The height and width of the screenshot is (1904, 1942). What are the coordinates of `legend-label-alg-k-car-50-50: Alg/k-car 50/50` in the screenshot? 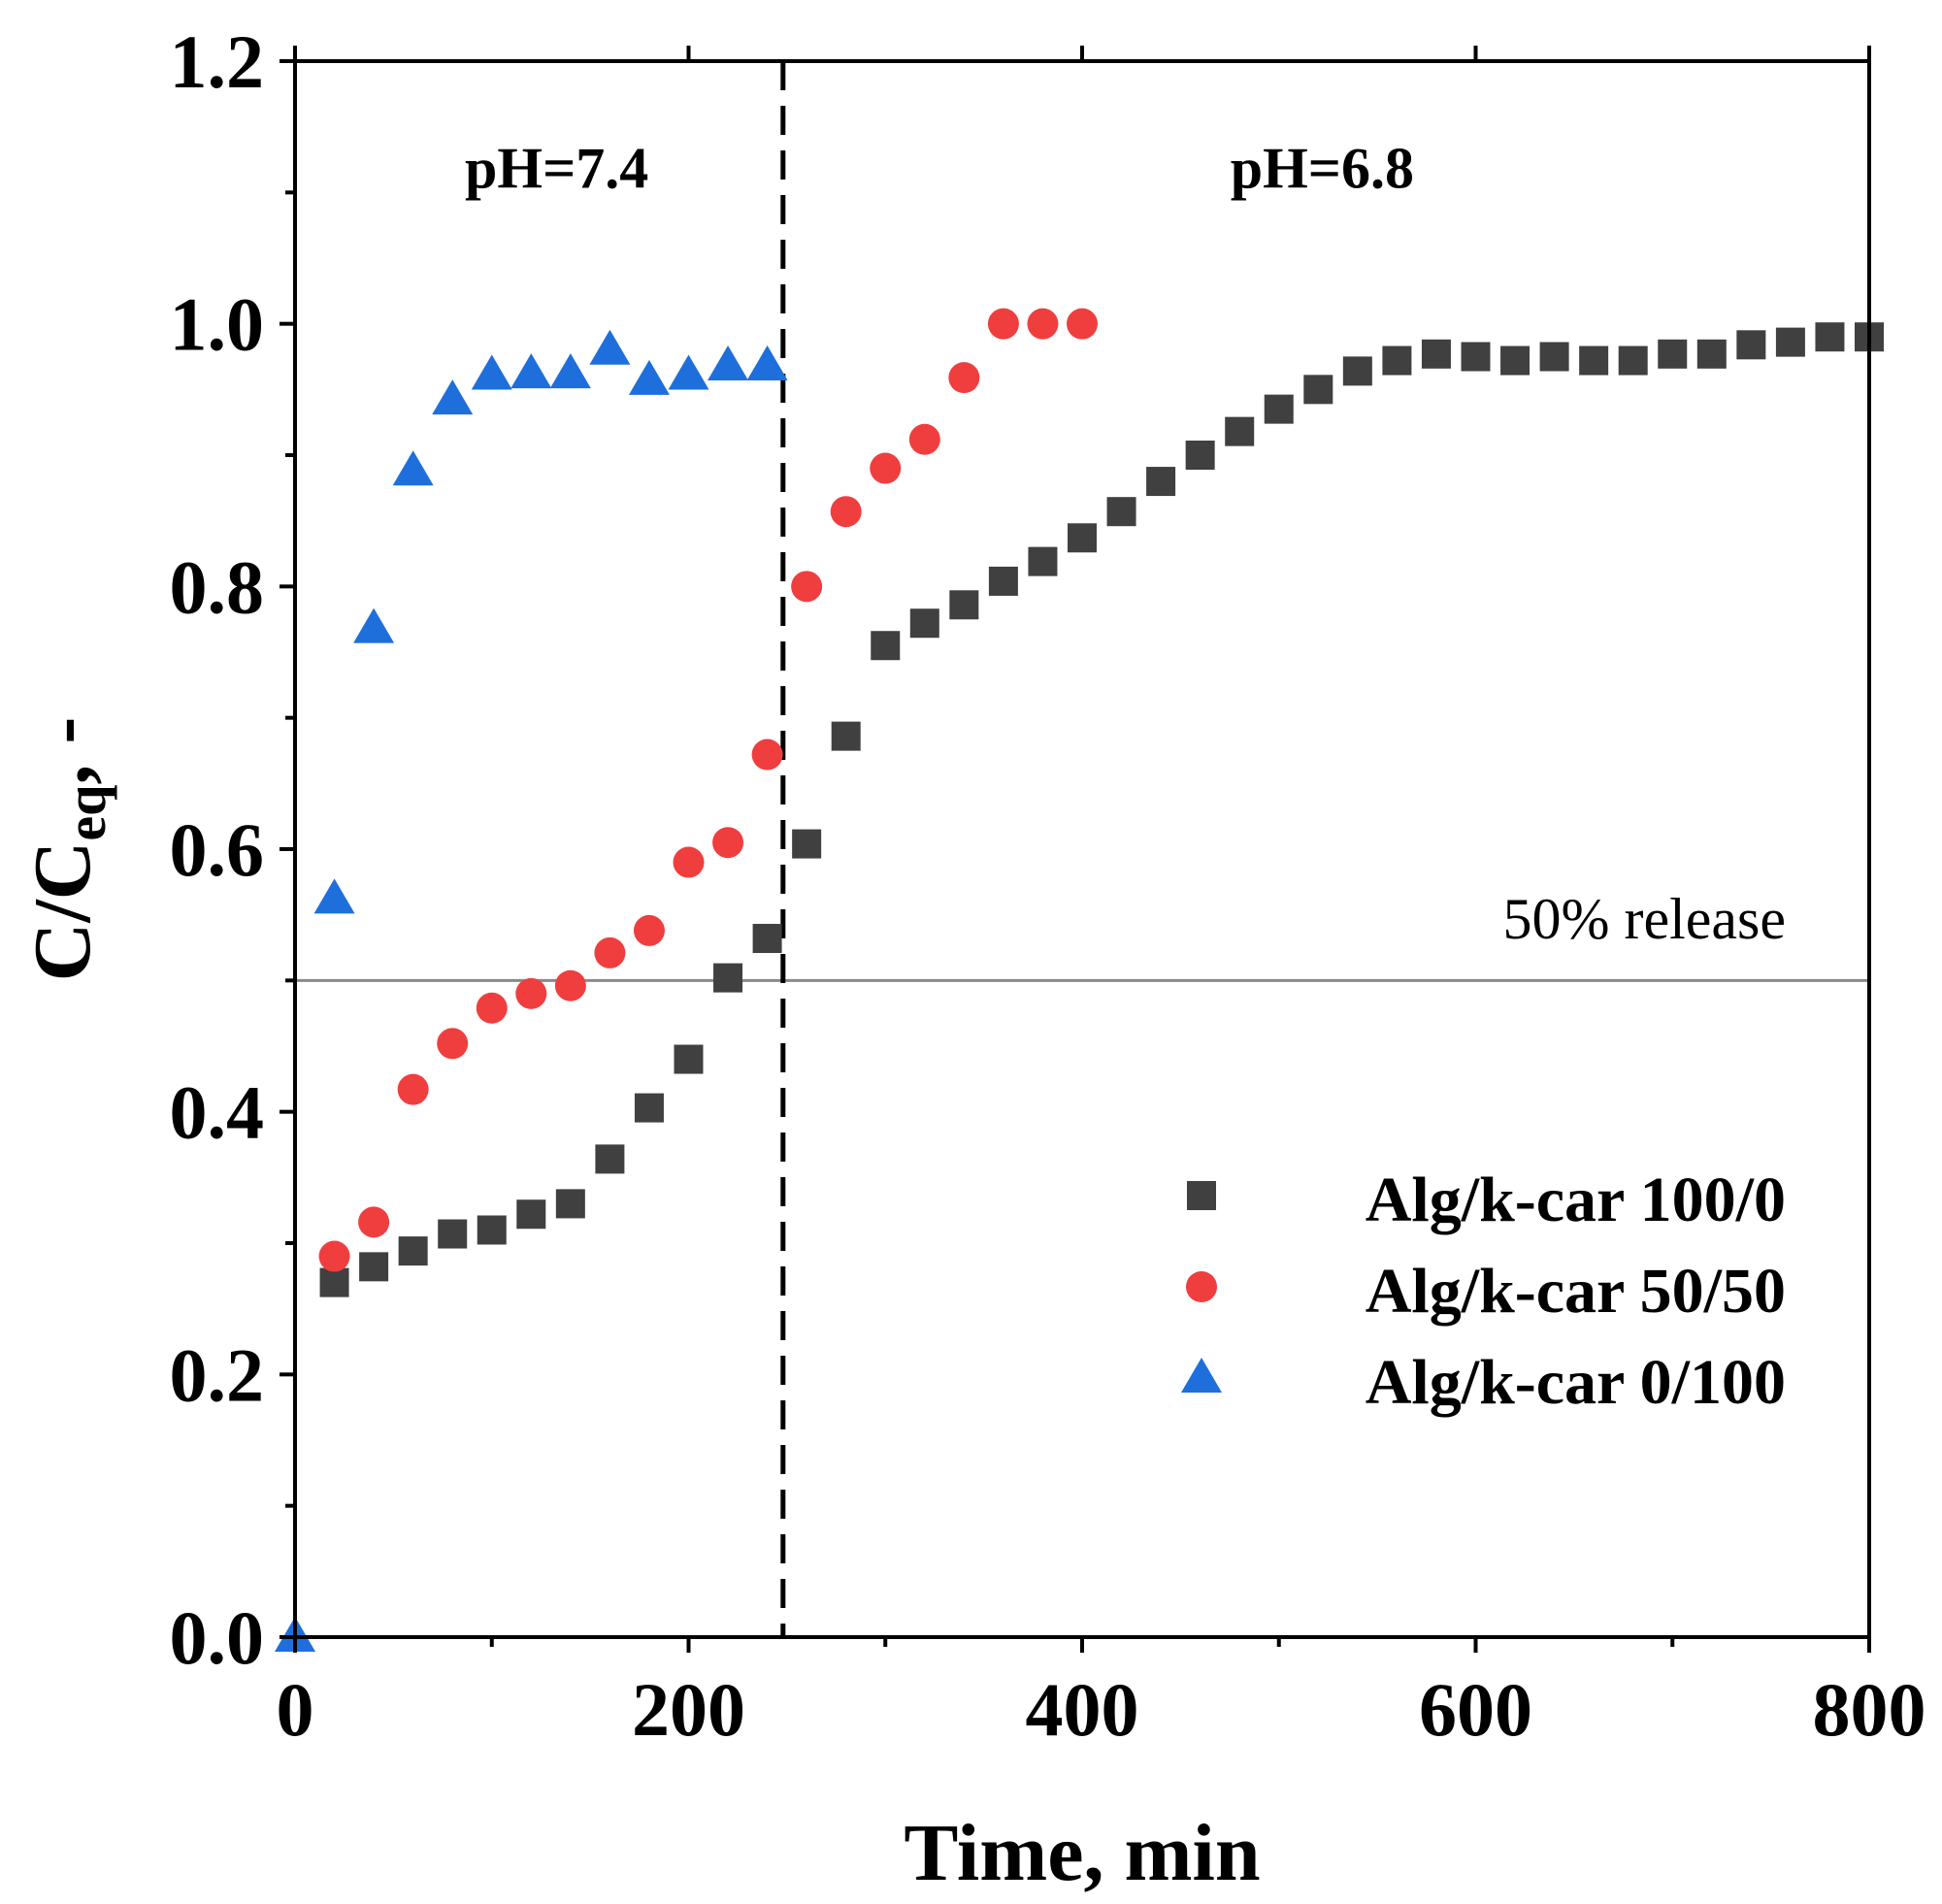 It's located at (1576, 1291).